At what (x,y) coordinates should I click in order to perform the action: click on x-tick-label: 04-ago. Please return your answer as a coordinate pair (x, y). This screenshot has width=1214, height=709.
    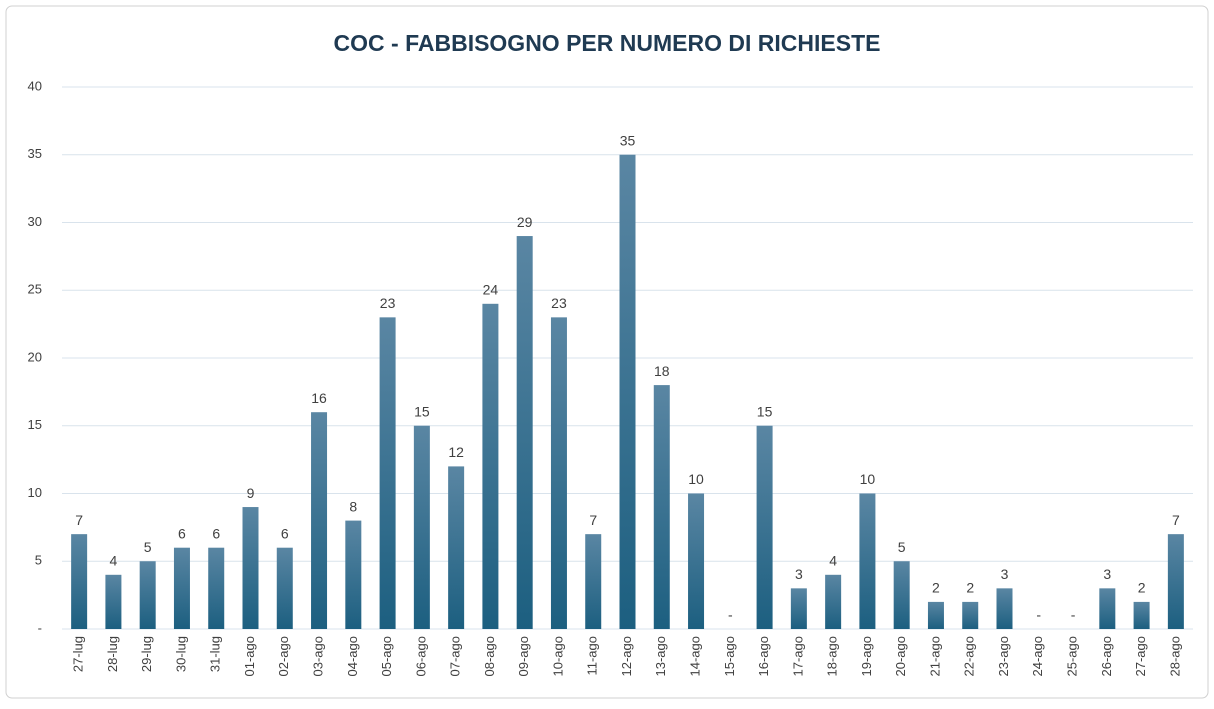
    Looking at the image, I should click on (352, 656).